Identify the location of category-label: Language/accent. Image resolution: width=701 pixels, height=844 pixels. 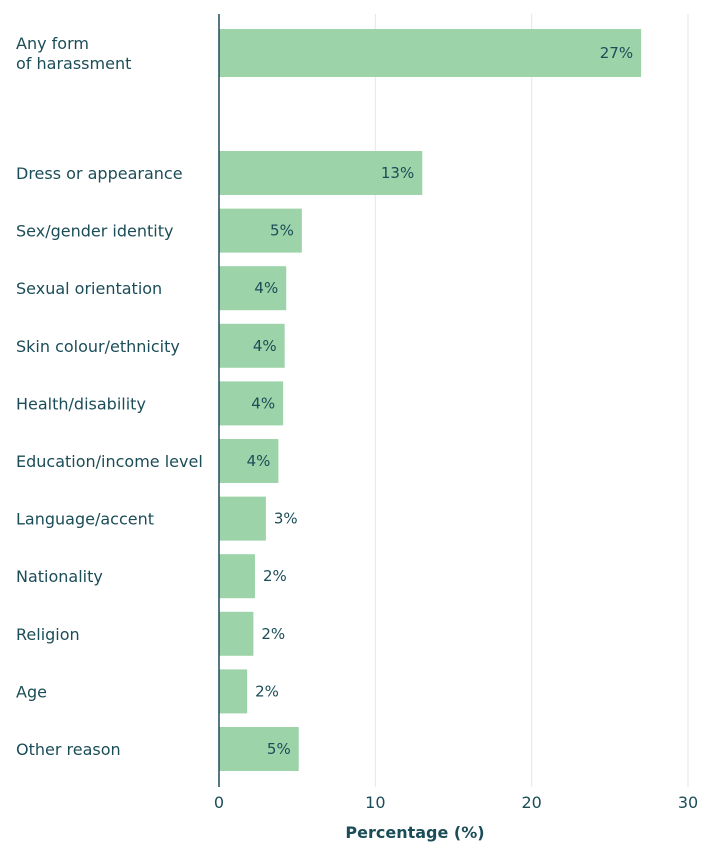
(85, 519).